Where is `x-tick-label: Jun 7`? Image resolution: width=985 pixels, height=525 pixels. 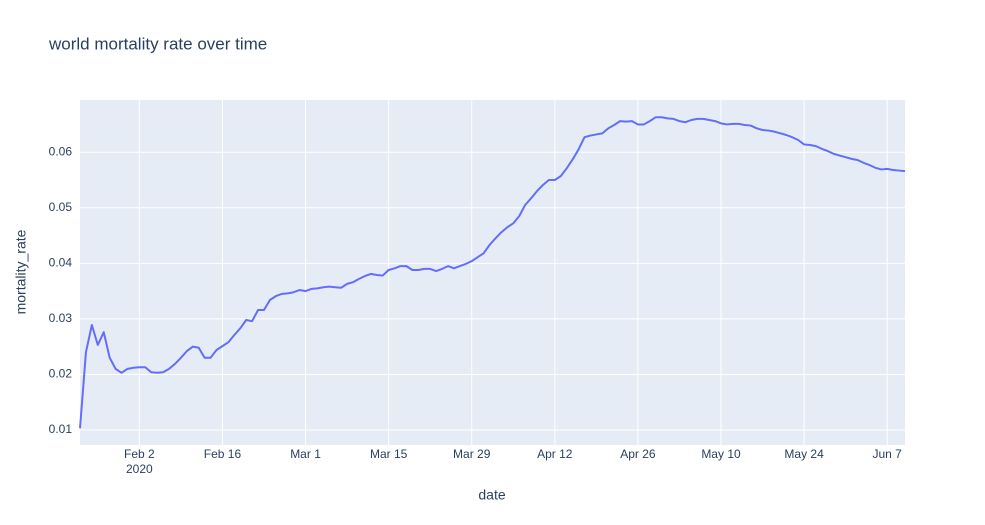
x-tick-label: Jun 7 is located at coordinates (888, 454).